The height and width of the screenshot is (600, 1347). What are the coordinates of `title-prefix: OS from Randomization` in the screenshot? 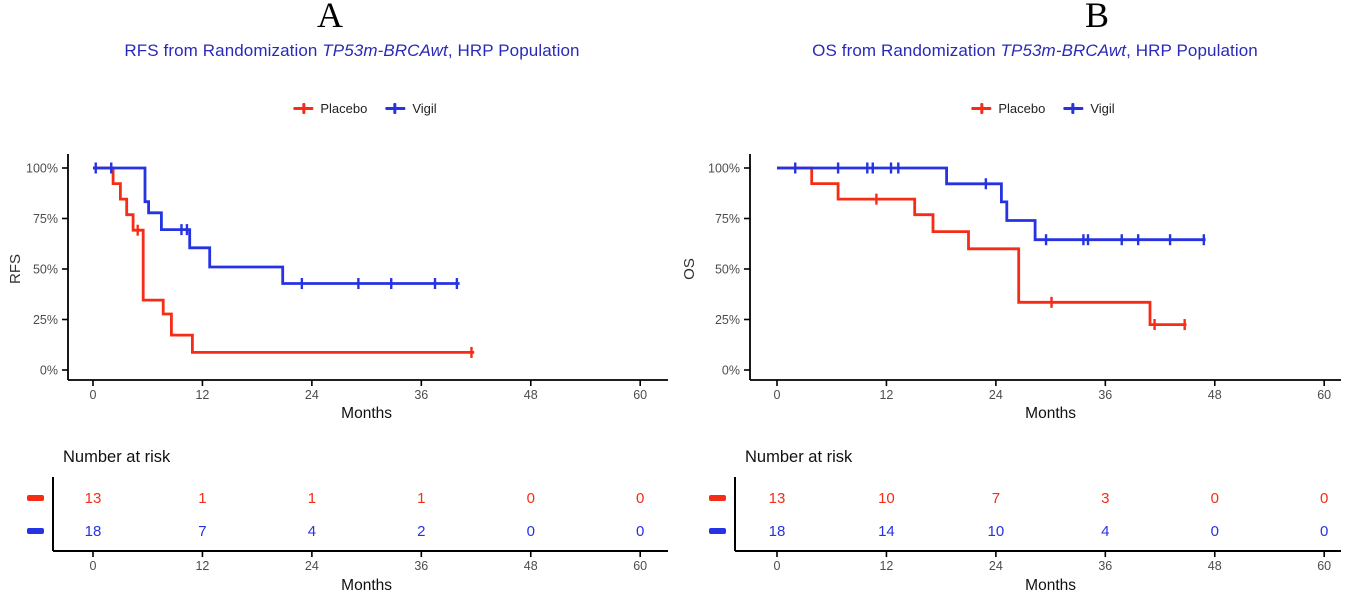 It's located at (906, 50).